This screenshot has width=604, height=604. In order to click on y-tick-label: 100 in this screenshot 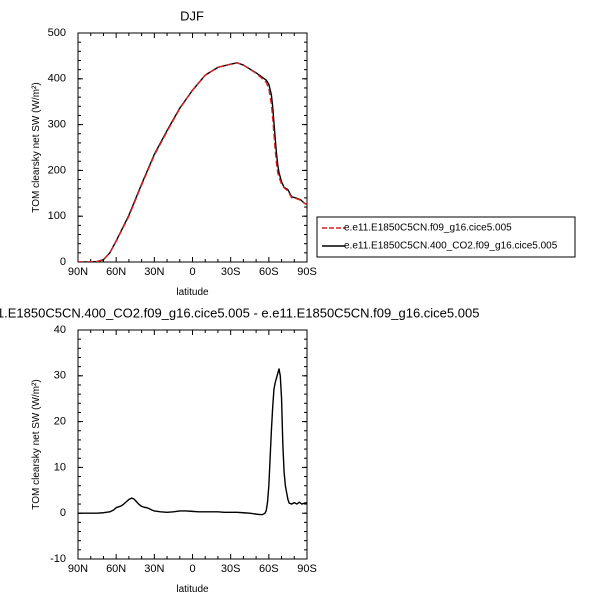, I will do `click(57, 216)`.